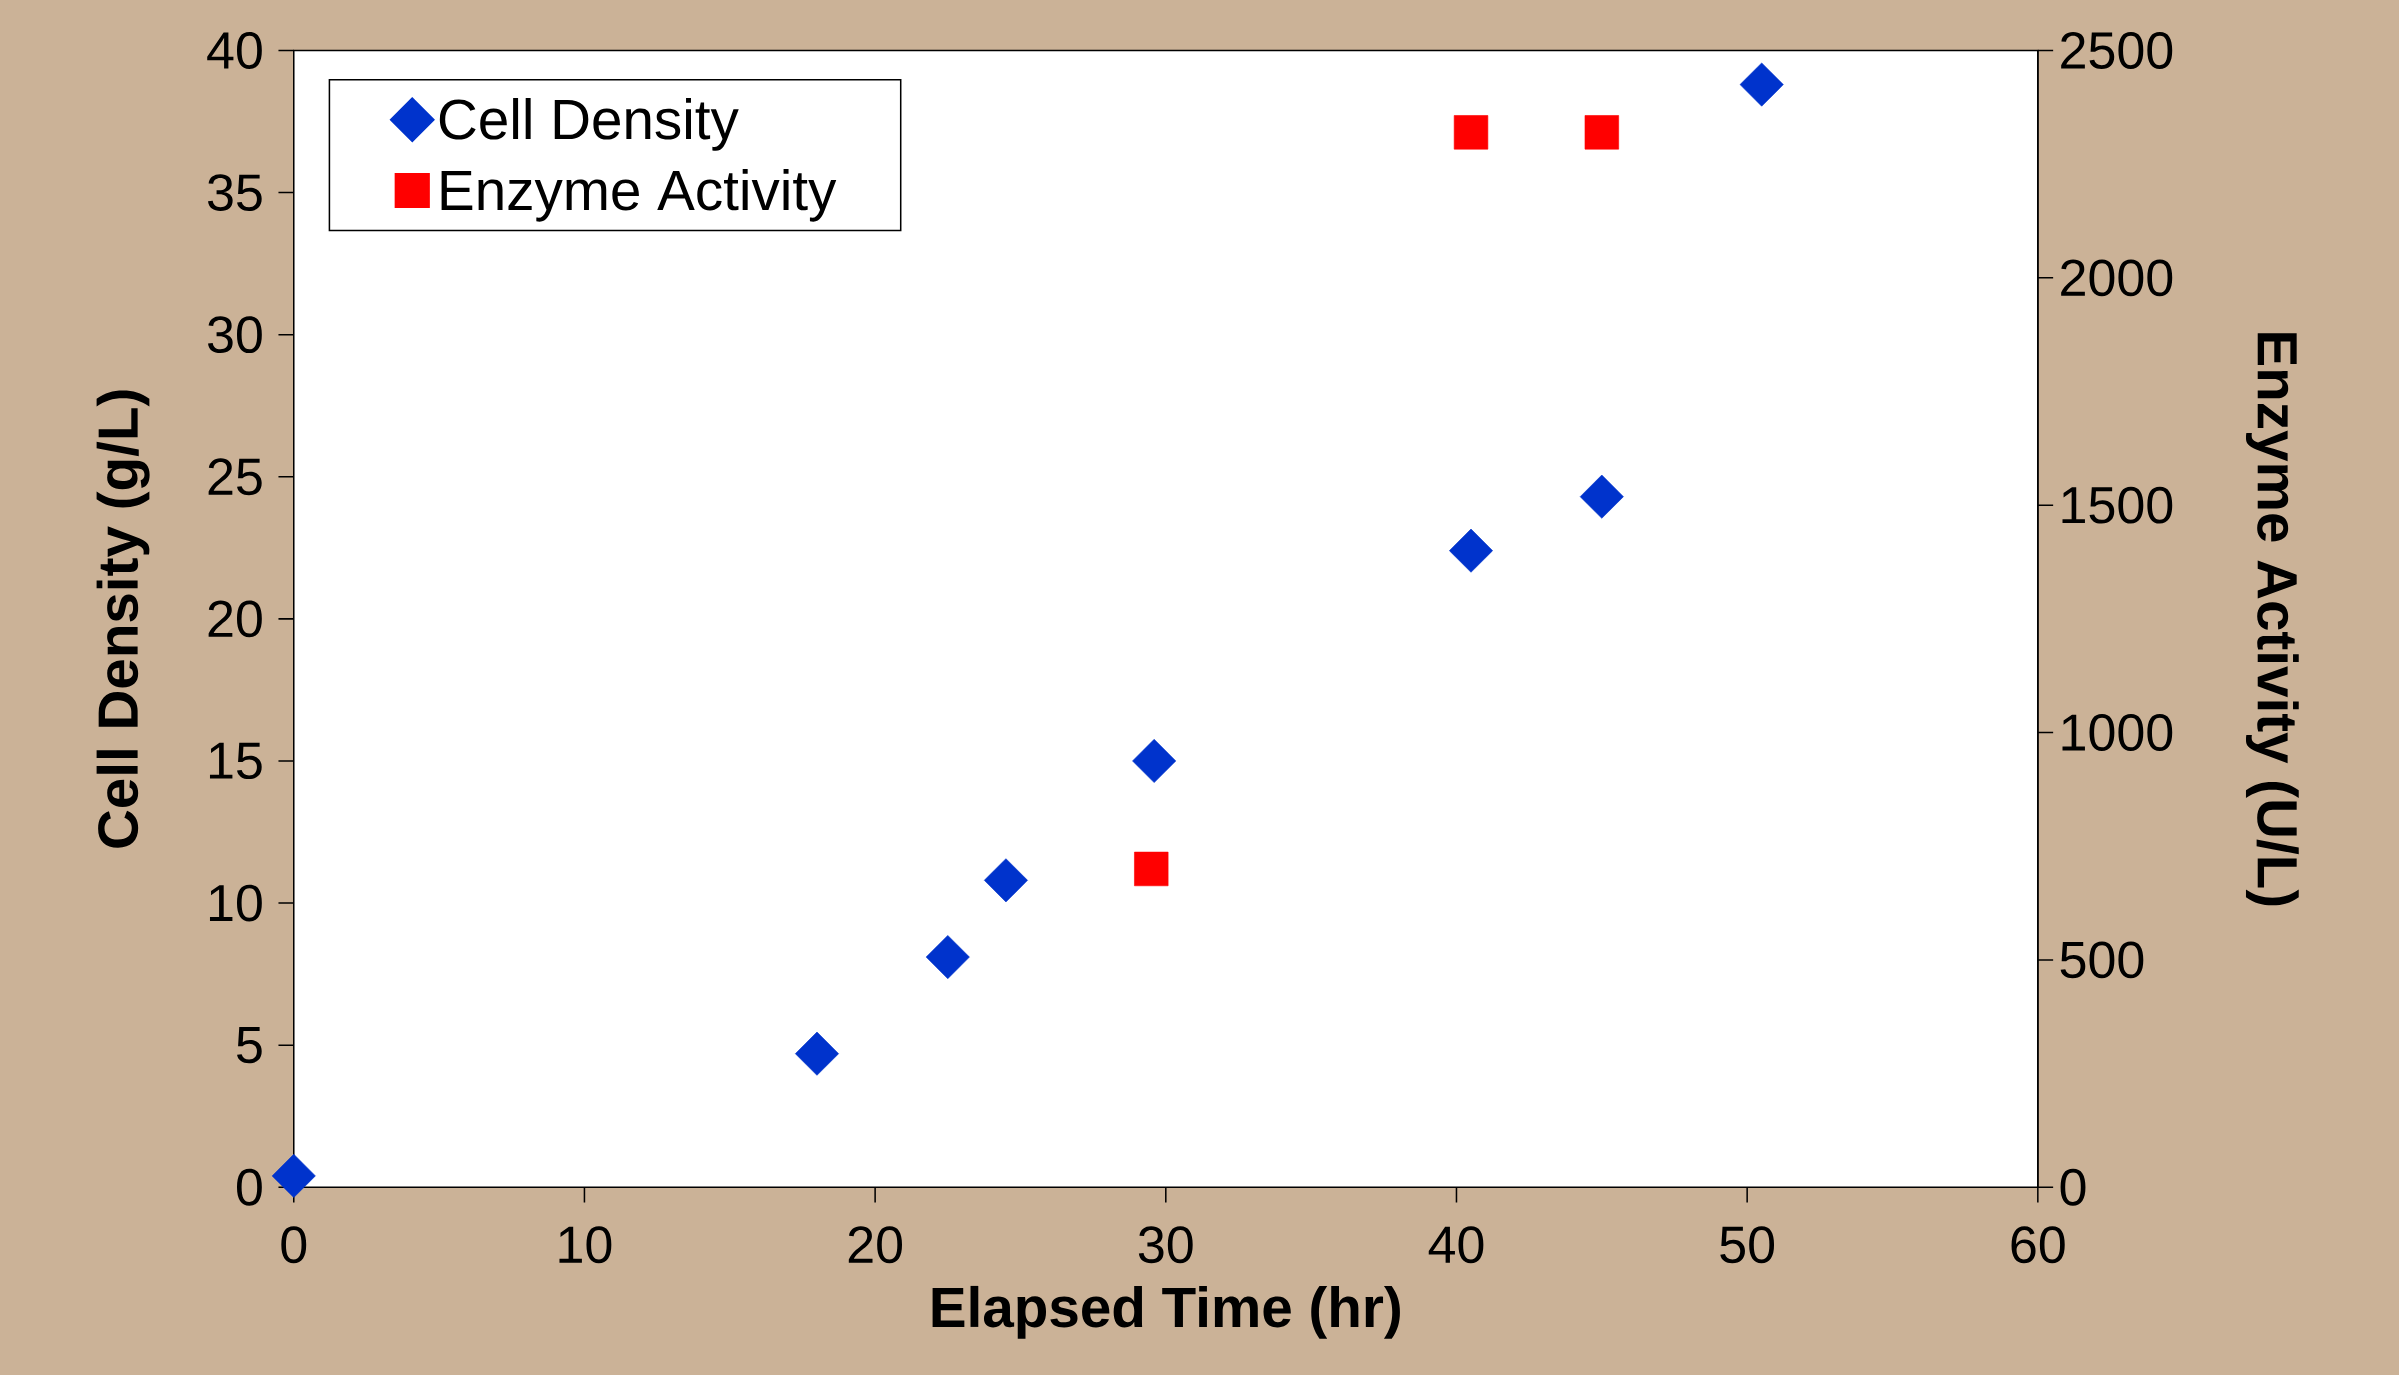 The image size is (2399, 1375). Describe the element at coordinates (875, 1244) in the screenshot. I see `x-tick-label: 20` at that location.